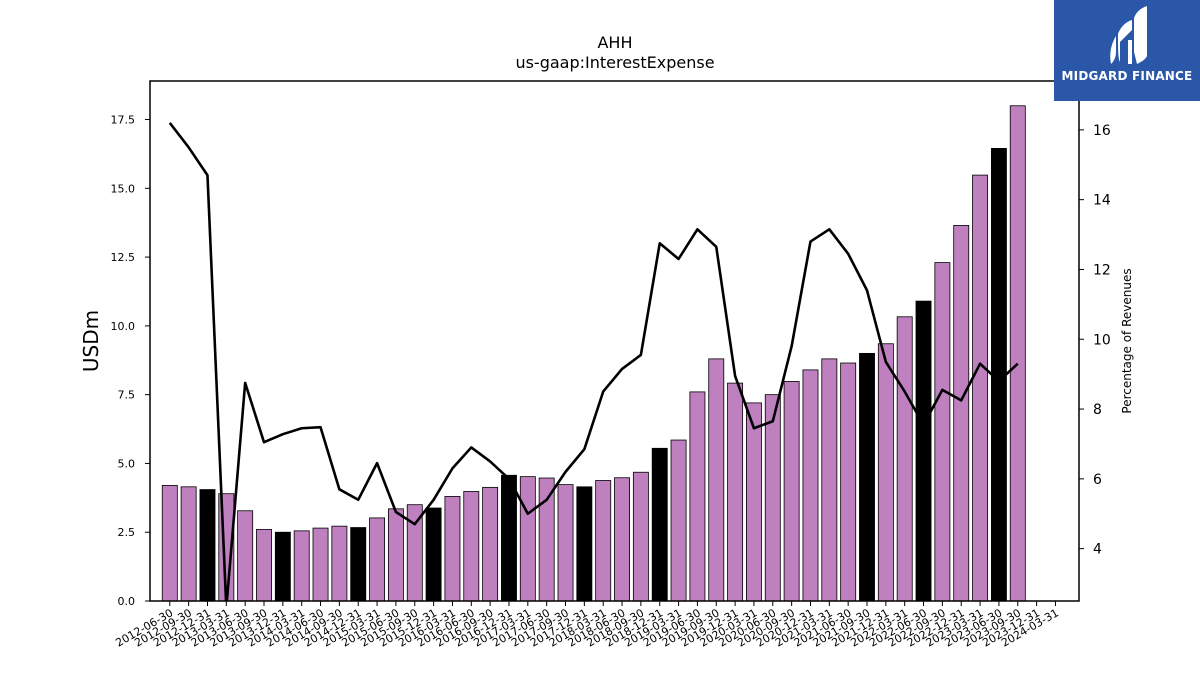 This screenshot has width=1200, height=675. What do you see at coordinates (127, 395) in the screenshot?
I see `y-tick-label: 7.5` at bounding box center [127, 395].